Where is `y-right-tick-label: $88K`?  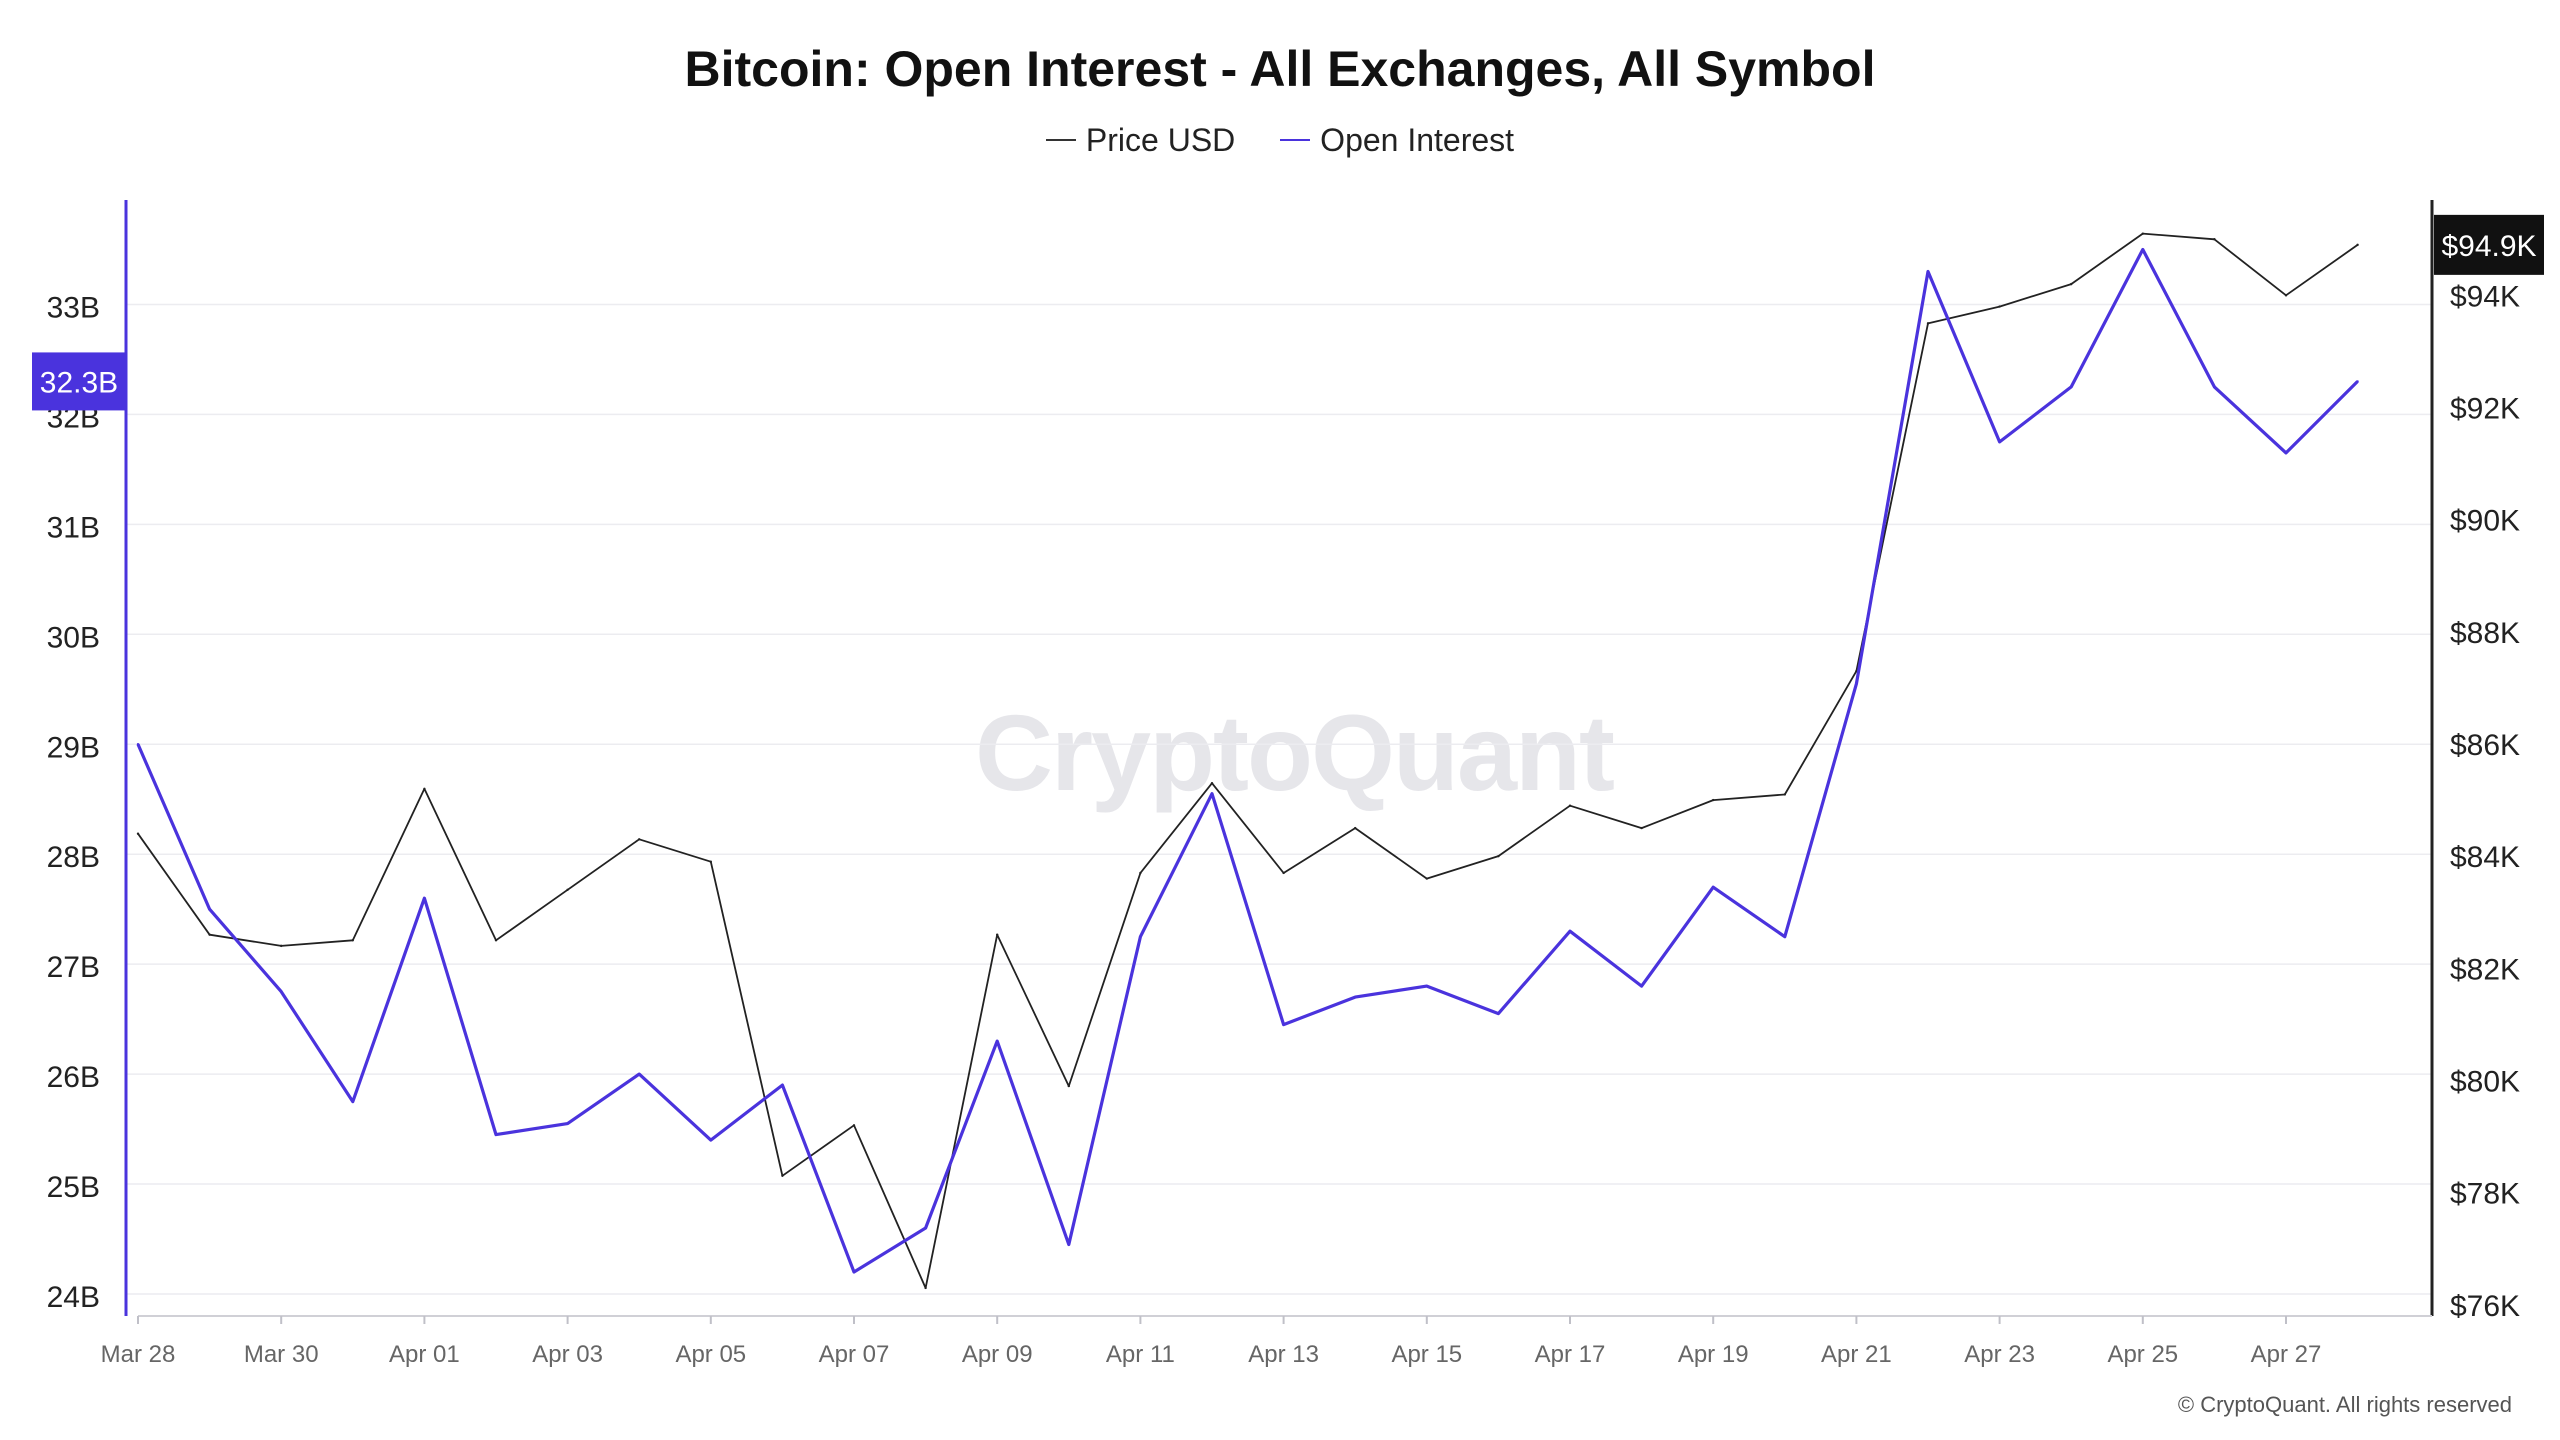 y-right-tick-label: $88K is located at coordinates (2485, 633).